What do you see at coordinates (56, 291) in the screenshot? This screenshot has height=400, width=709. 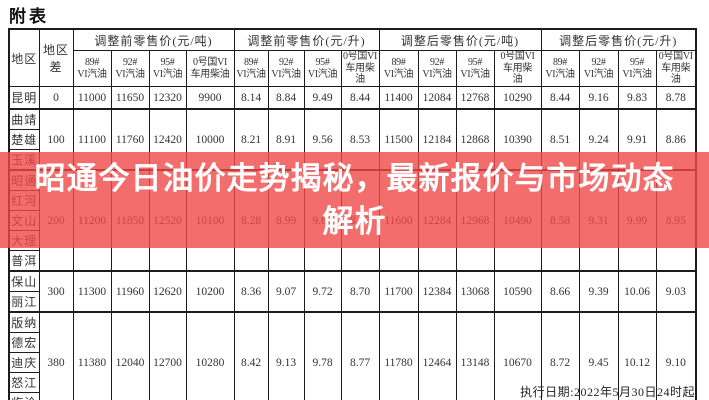 I see `region-diff-cell: 300` at bounding box center [56, 291].